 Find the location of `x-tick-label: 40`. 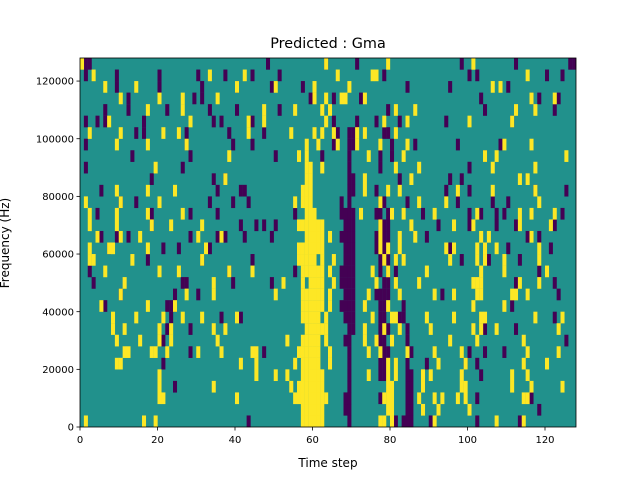

x-tick-label: 40 is located at coordinates (235, 440).